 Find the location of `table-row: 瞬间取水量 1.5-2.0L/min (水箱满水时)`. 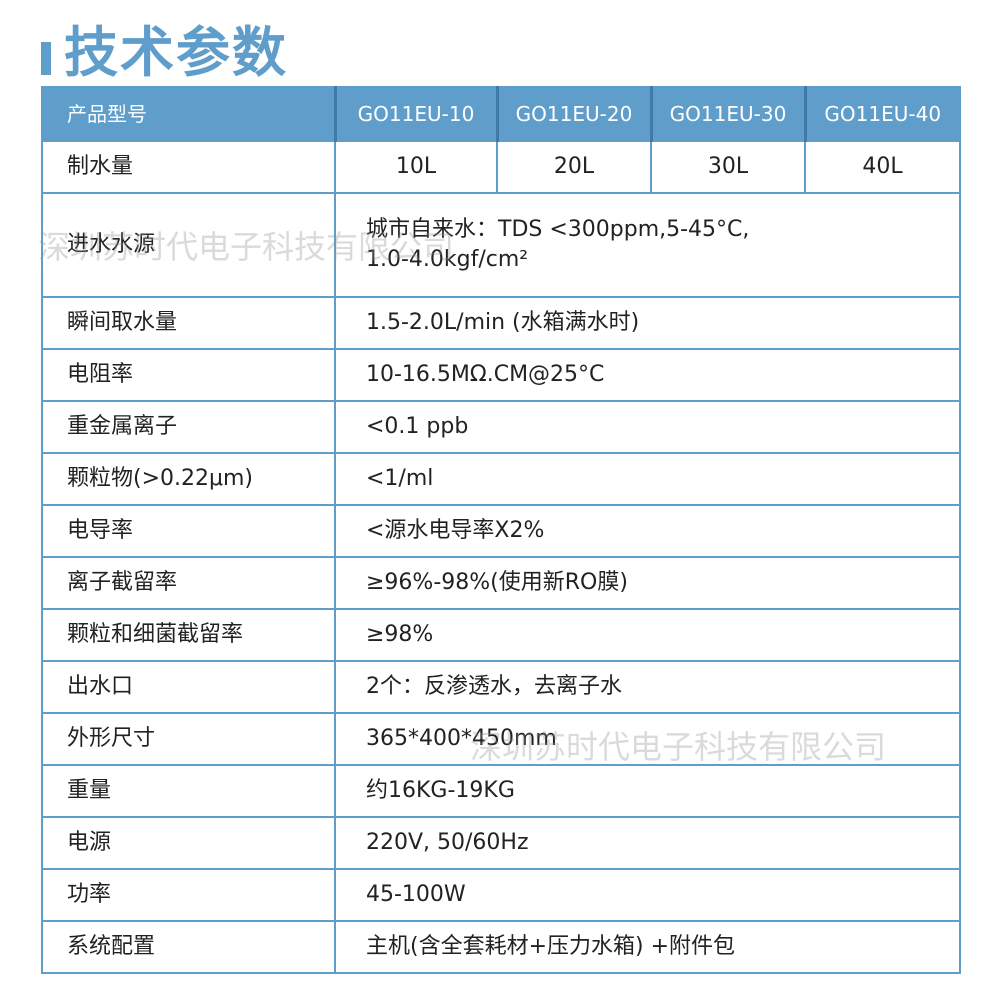

table-row: 瞬间取水量 1.5-2.0L/min (水箱满水时) is located at coordinates (501, 323).